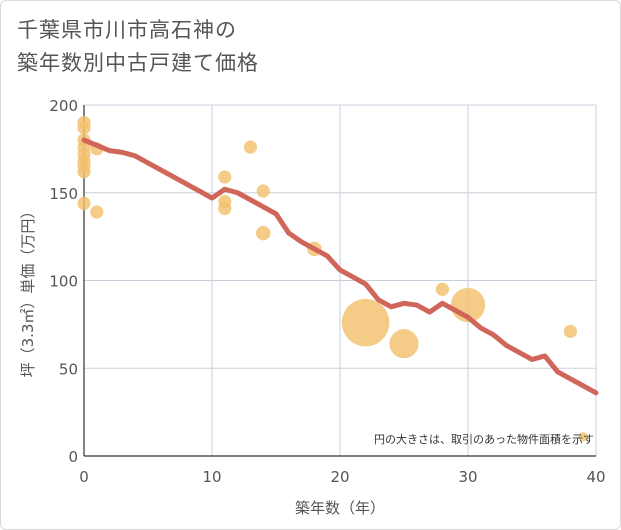 The width and height of the screenshot is (621, 530). I want to click on title-line-1: 千葉県市川市高石神の, so click(127, 30).